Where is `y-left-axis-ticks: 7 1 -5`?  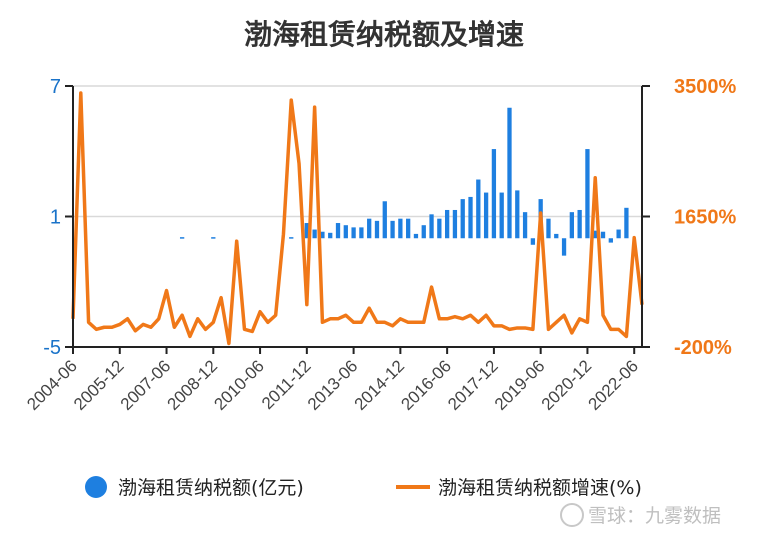
y-left-axis-ticks: 7 1 -5 is located at coordinates (58, 217).